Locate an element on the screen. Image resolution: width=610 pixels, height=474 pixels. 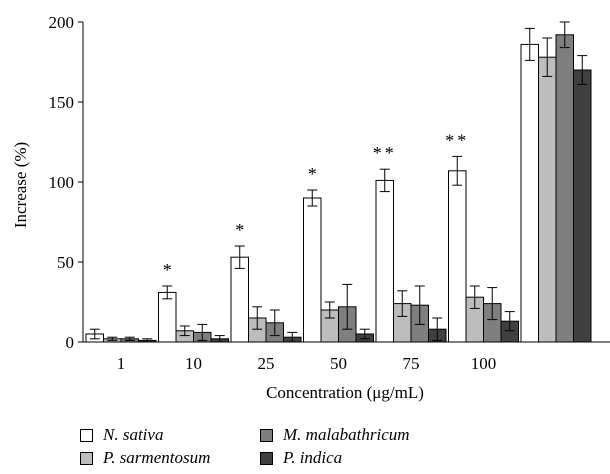
legend-label-n-sativa: N. sativa is located at coordinates (133, 434).